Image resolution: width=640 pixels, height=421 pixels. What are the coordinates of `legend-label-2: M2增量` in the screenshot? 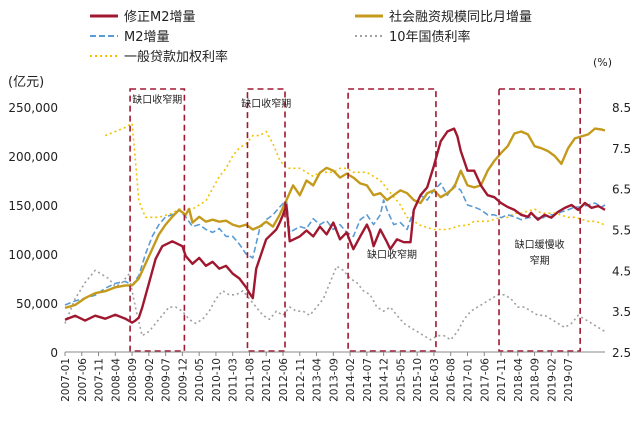 It's located at (147, 37).